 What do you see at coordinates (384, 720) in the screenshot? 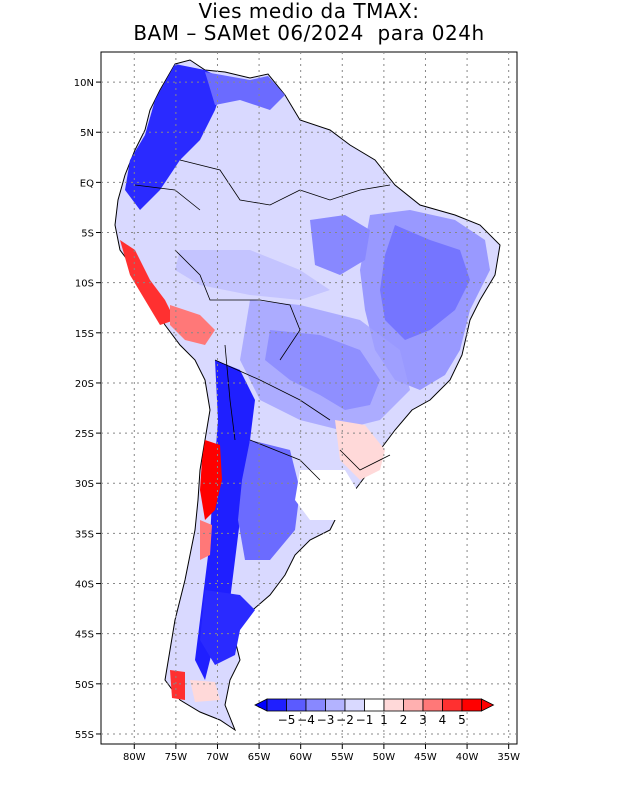
I see `colorbar-label: 1` at bounding box center [384, 720].